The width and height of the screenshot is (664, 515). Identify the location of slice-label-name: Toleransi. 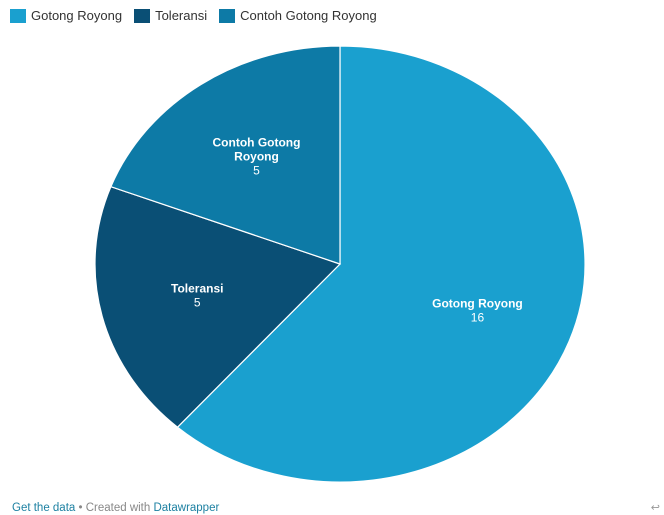
(197, 288).